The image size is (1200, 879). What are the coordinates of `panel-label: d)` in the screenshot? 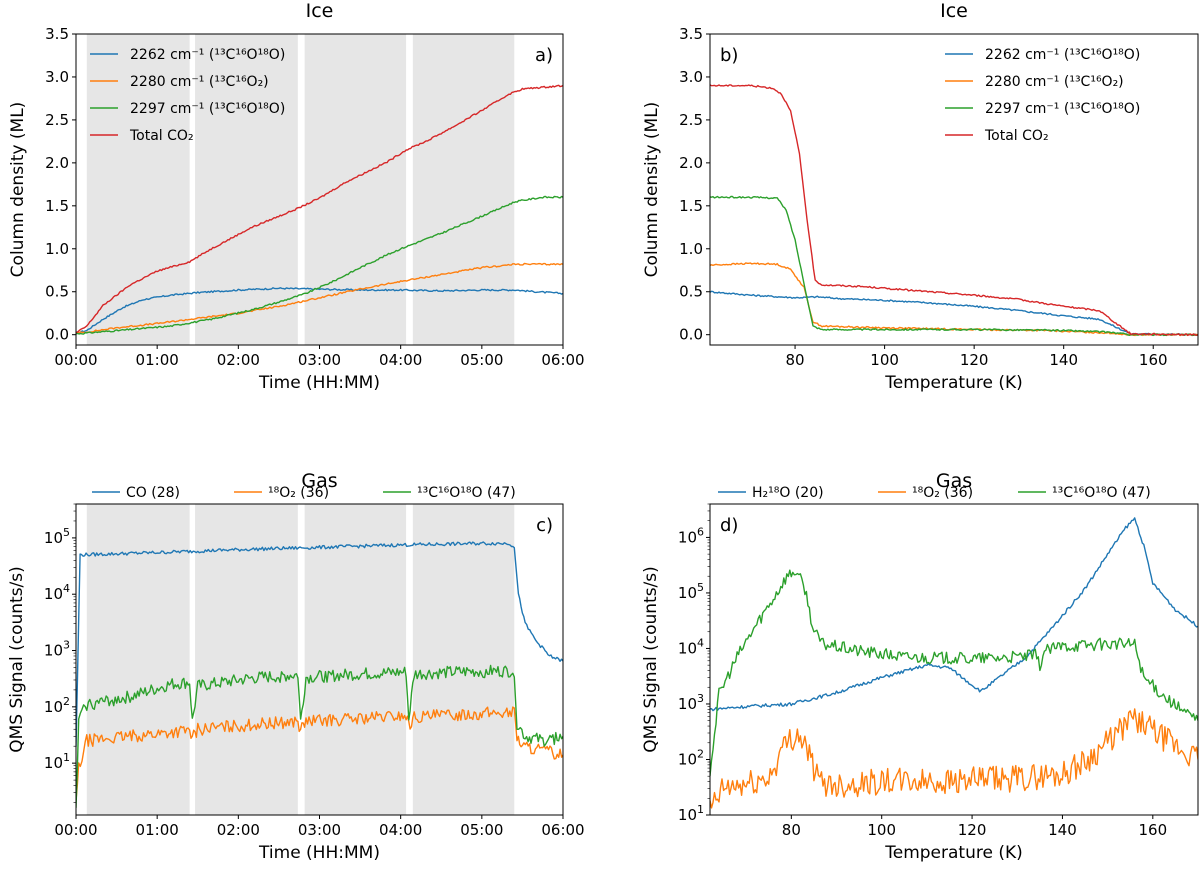 It's located at (729, 525).